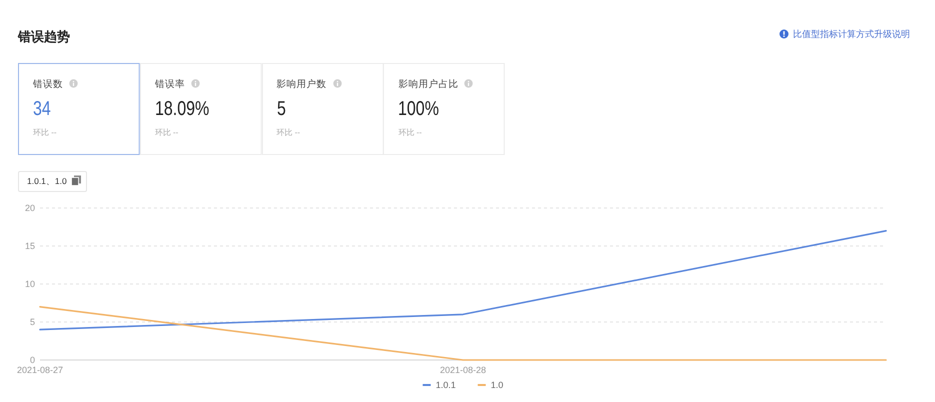  Describe the element at coordinates (497, 385) in the screenshot. I see `legend-label: 1.0` at that location.